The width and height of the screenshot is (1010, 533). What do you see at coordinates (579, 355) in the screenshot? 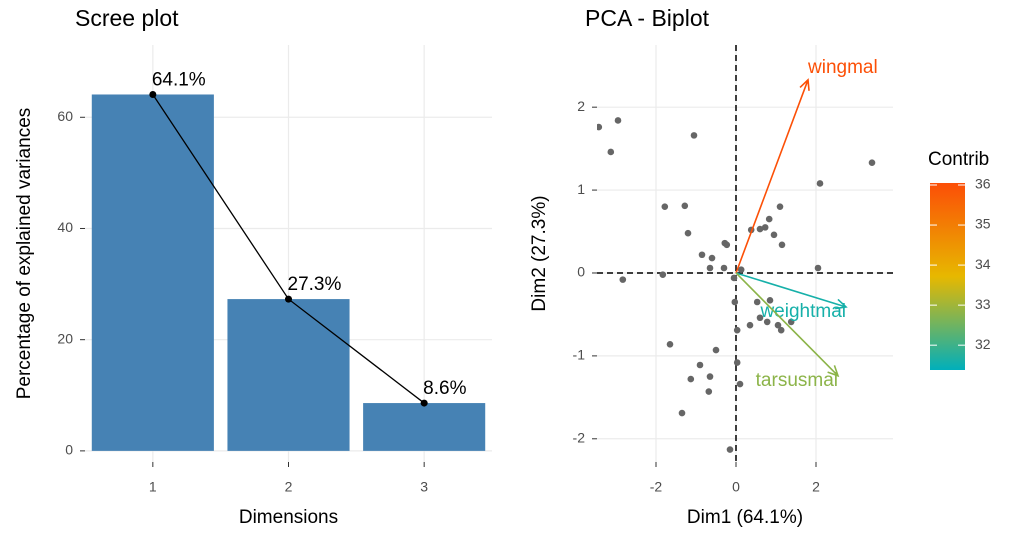
I see `y-tick-label: -1` at bounding box center [579, 355].